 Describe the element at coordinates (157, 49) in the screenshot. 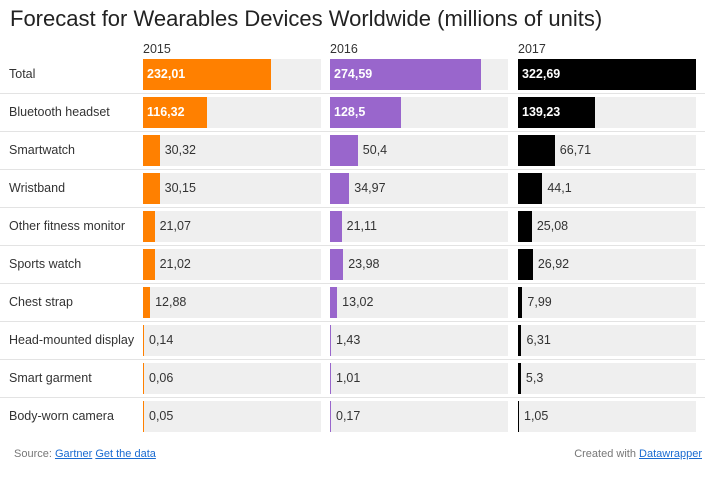

I see `column-header-2015: 2015` at that location.